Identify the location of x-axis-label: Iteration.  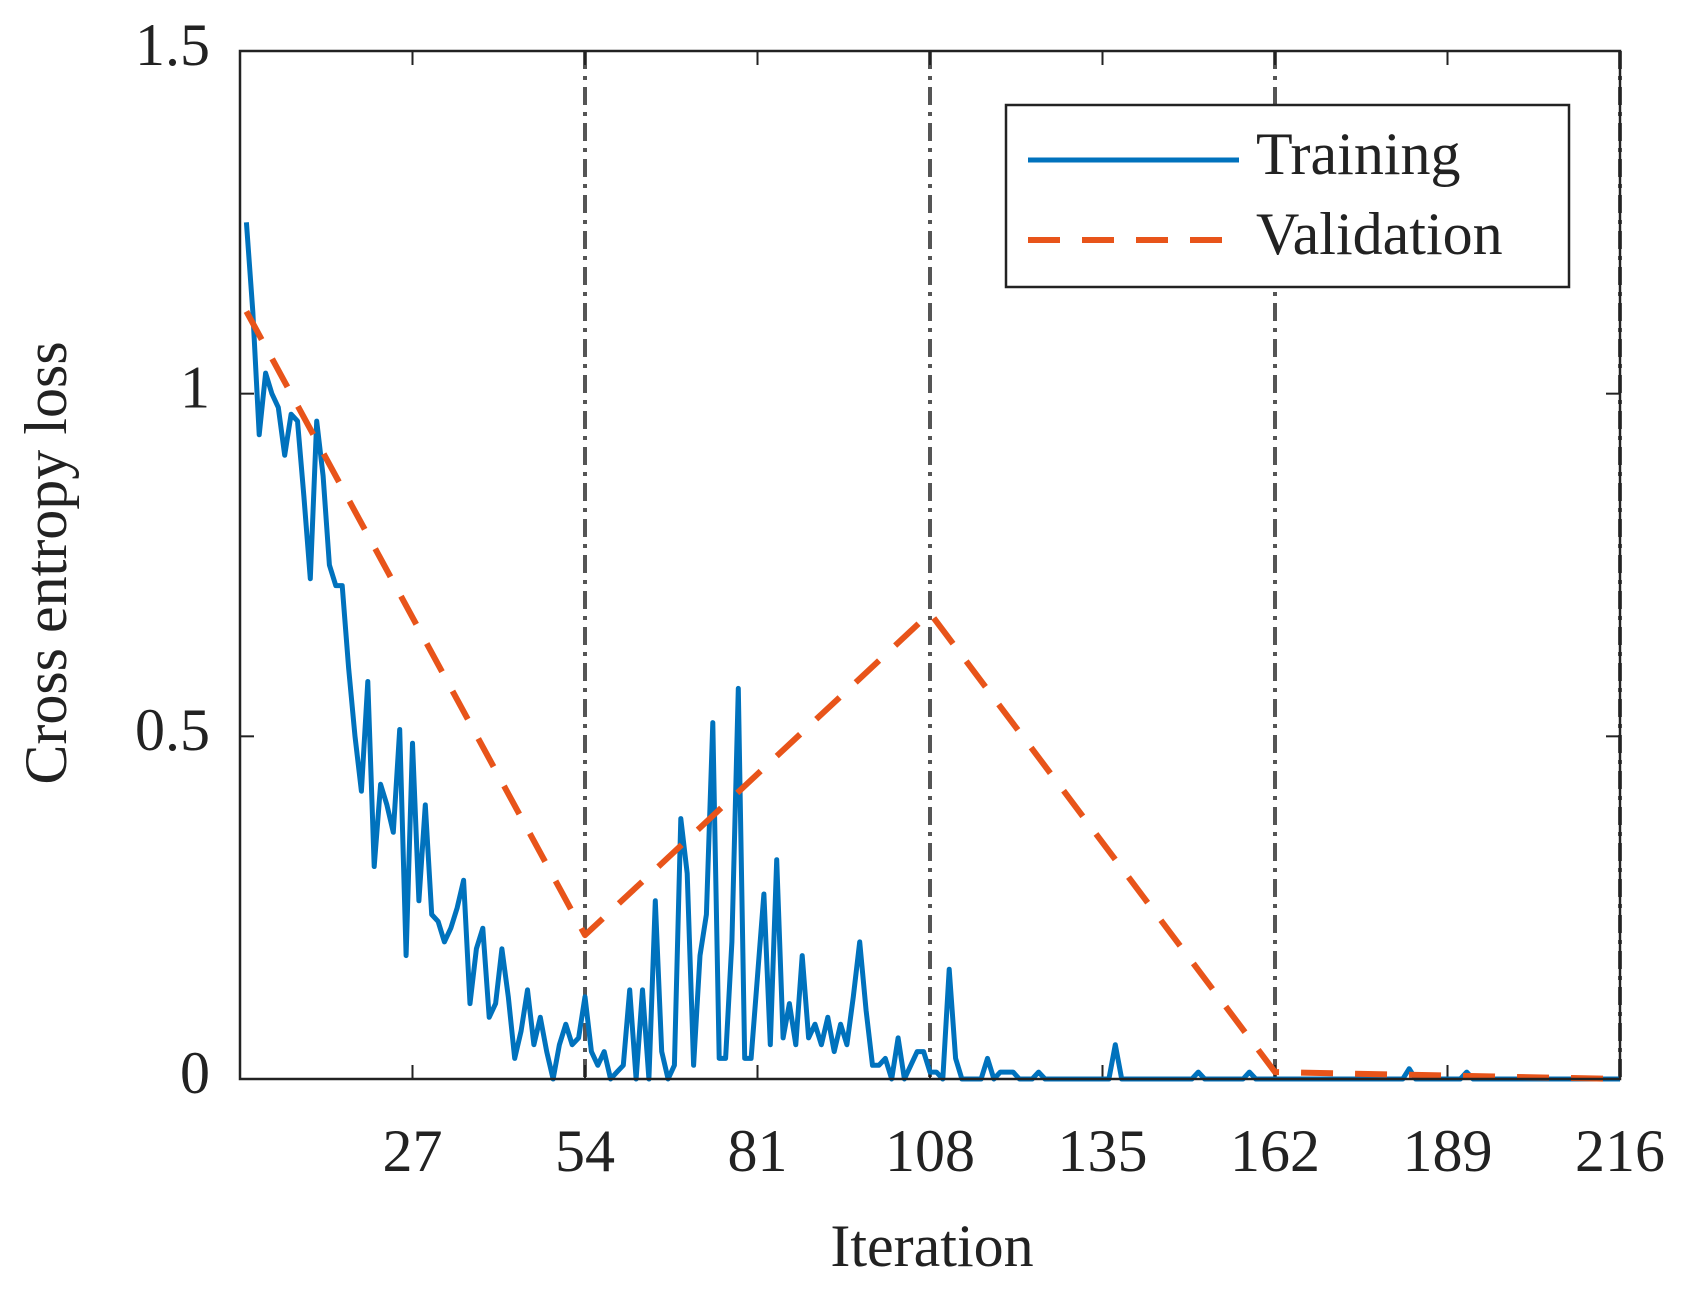
(931, 1246).